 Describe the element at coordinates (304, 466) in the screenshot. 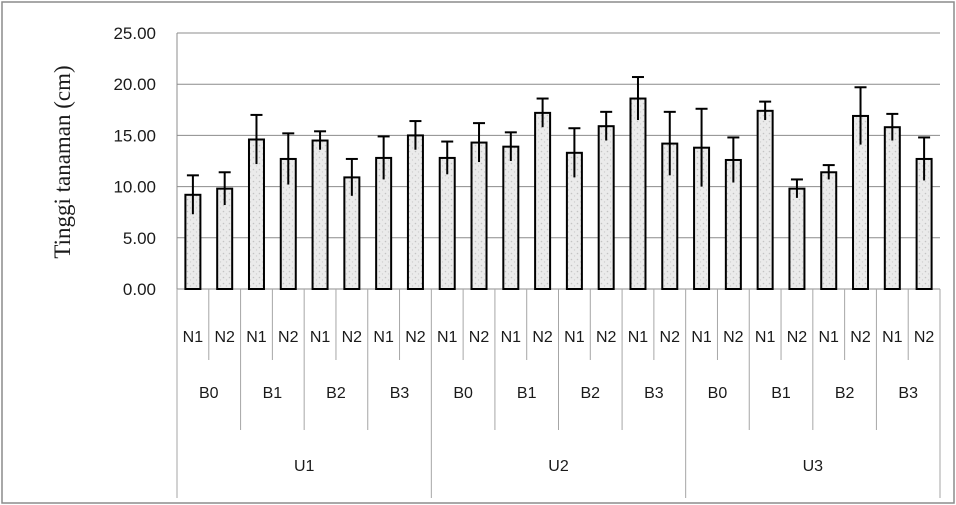

I see `x-tick-label-u: U1` at that location.